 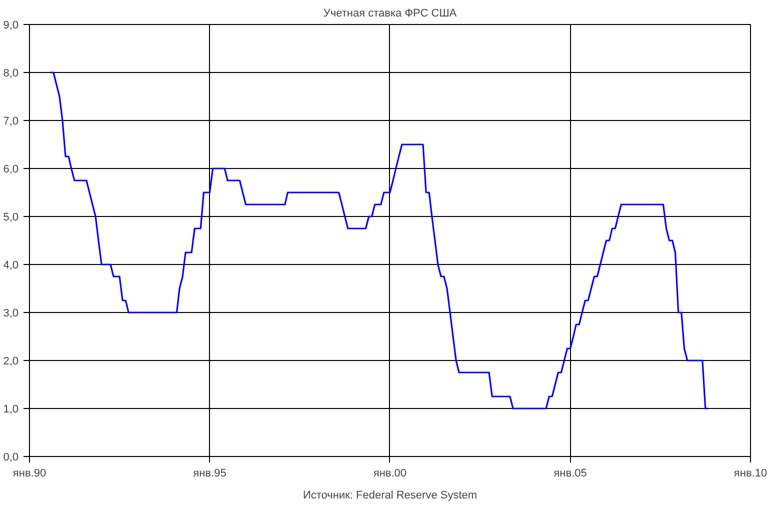 What do you see at coordinates (11, 218) in the screenshot?
I see `y-tick-label: 5,0` at bounding box center [11, 218].